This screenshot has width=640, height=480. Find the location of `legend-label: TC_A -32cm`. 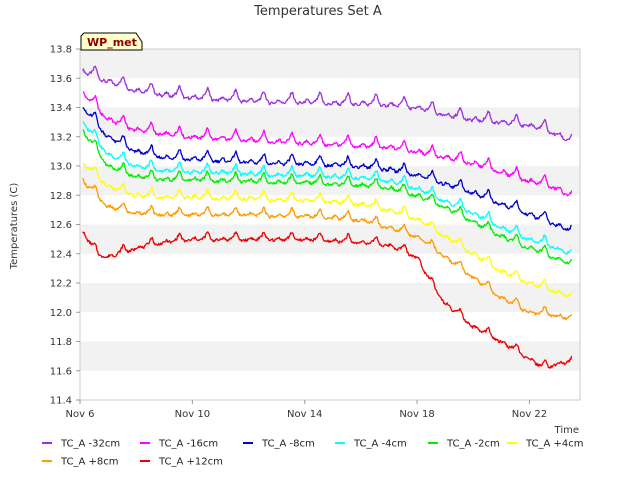

legend-label: TC_A -32cm is located at coordinates (90, 444).